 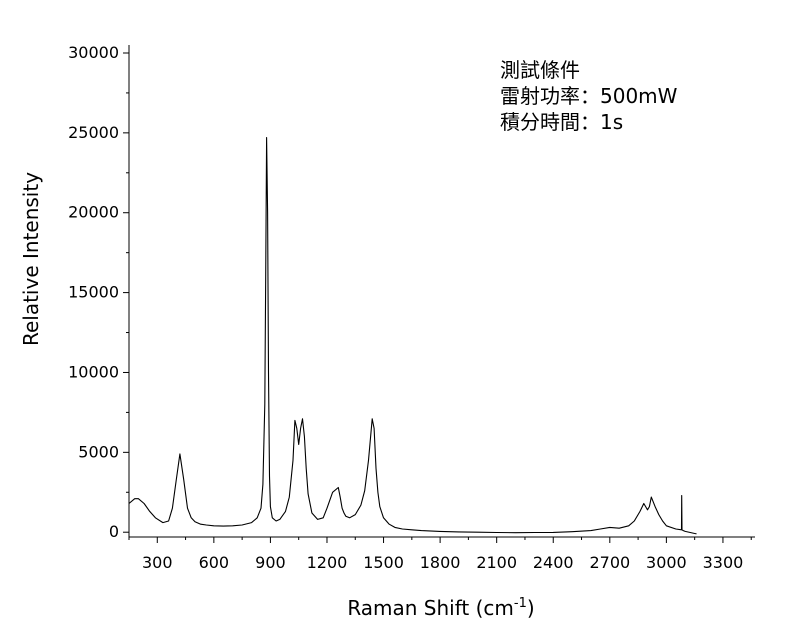 What do you see at coordinates (666, 562) in the screenshot?
I see `x-tick-label: 3000` at bounding box center [666, 562].